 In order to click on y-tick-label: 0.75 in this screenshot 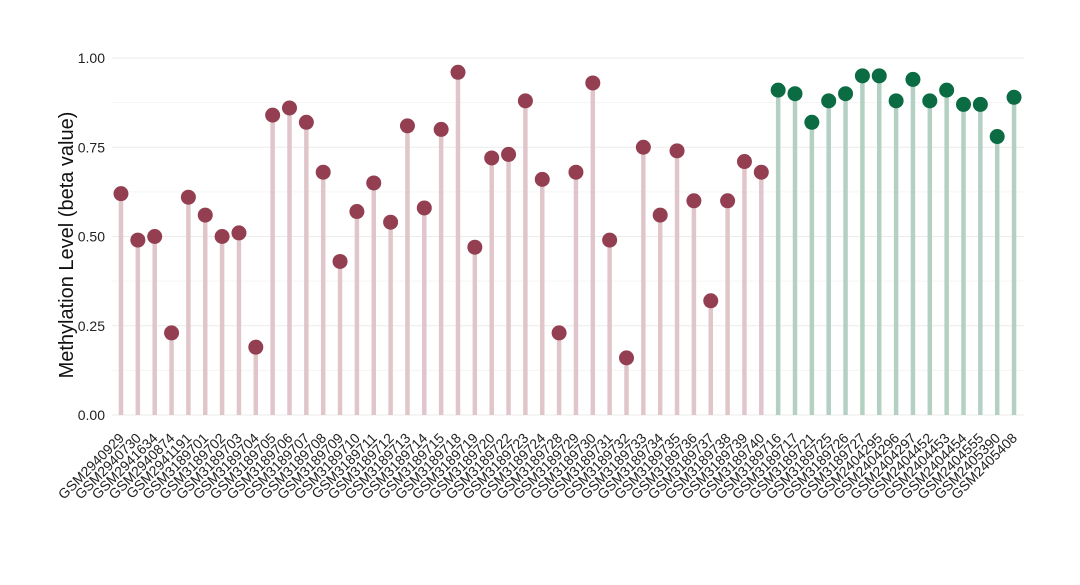, I will do `click(91, 147)`.